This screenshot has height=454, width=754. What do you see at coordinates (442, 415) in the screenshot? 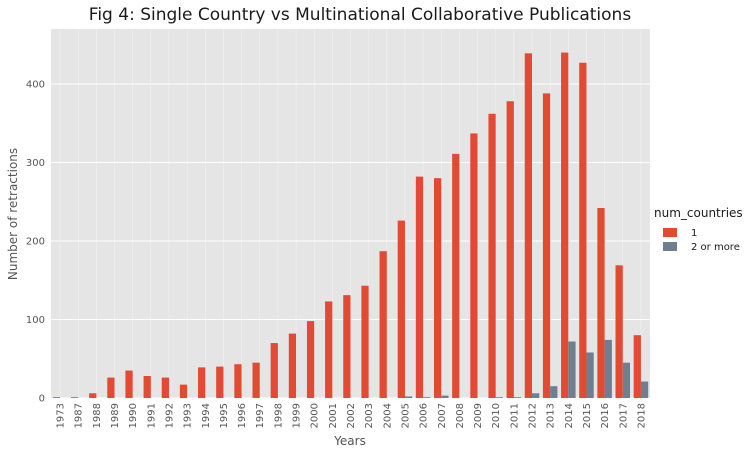
I see `x-tick-label: 2007` at bounding box center [442, 415].